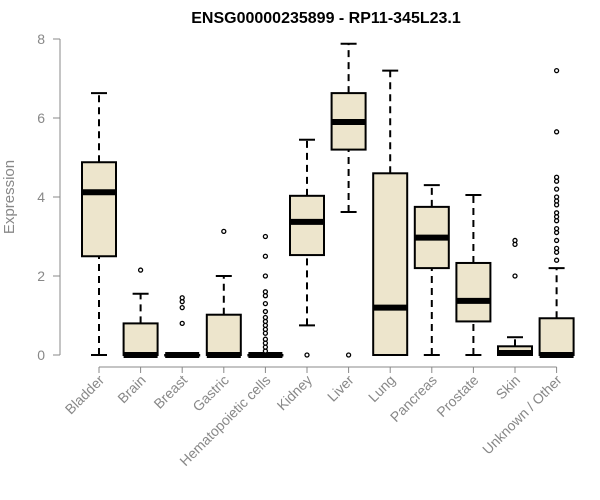 This screenshot has width=600, height=500. I want to click on box-liver, so click(348, 200).